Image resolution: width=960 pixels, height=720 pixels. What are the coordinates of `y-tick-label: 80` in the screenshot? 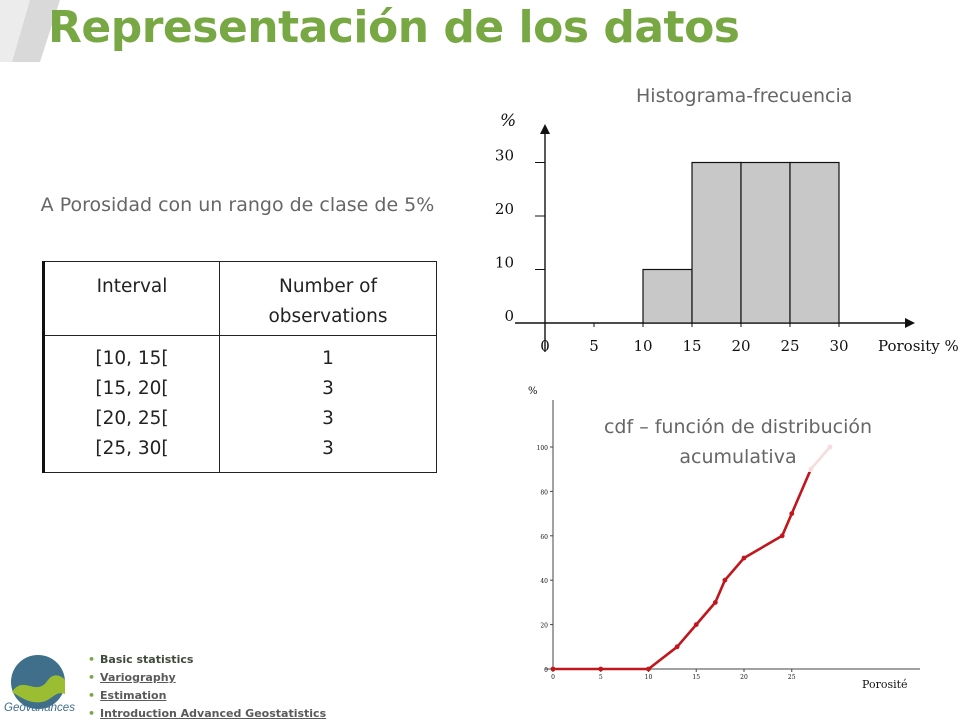 It's located at (544, 492).